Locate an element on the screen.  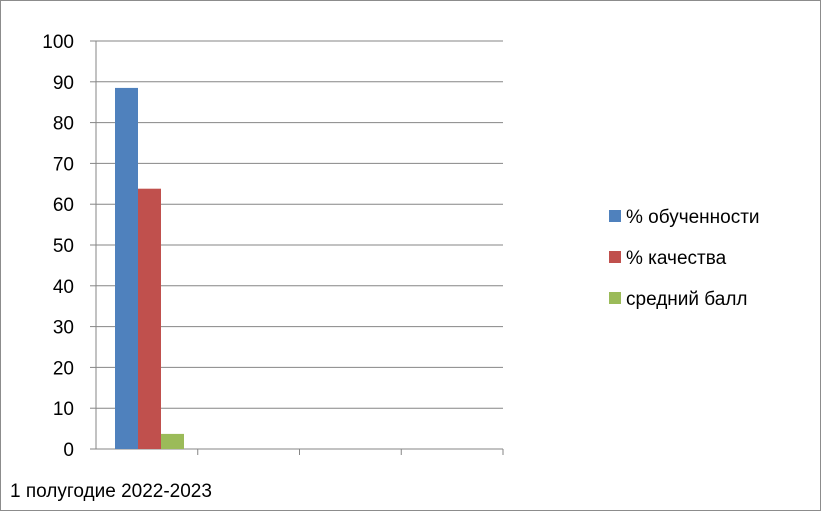
y-tick-label: 60 is located at coordinates (63, 205).